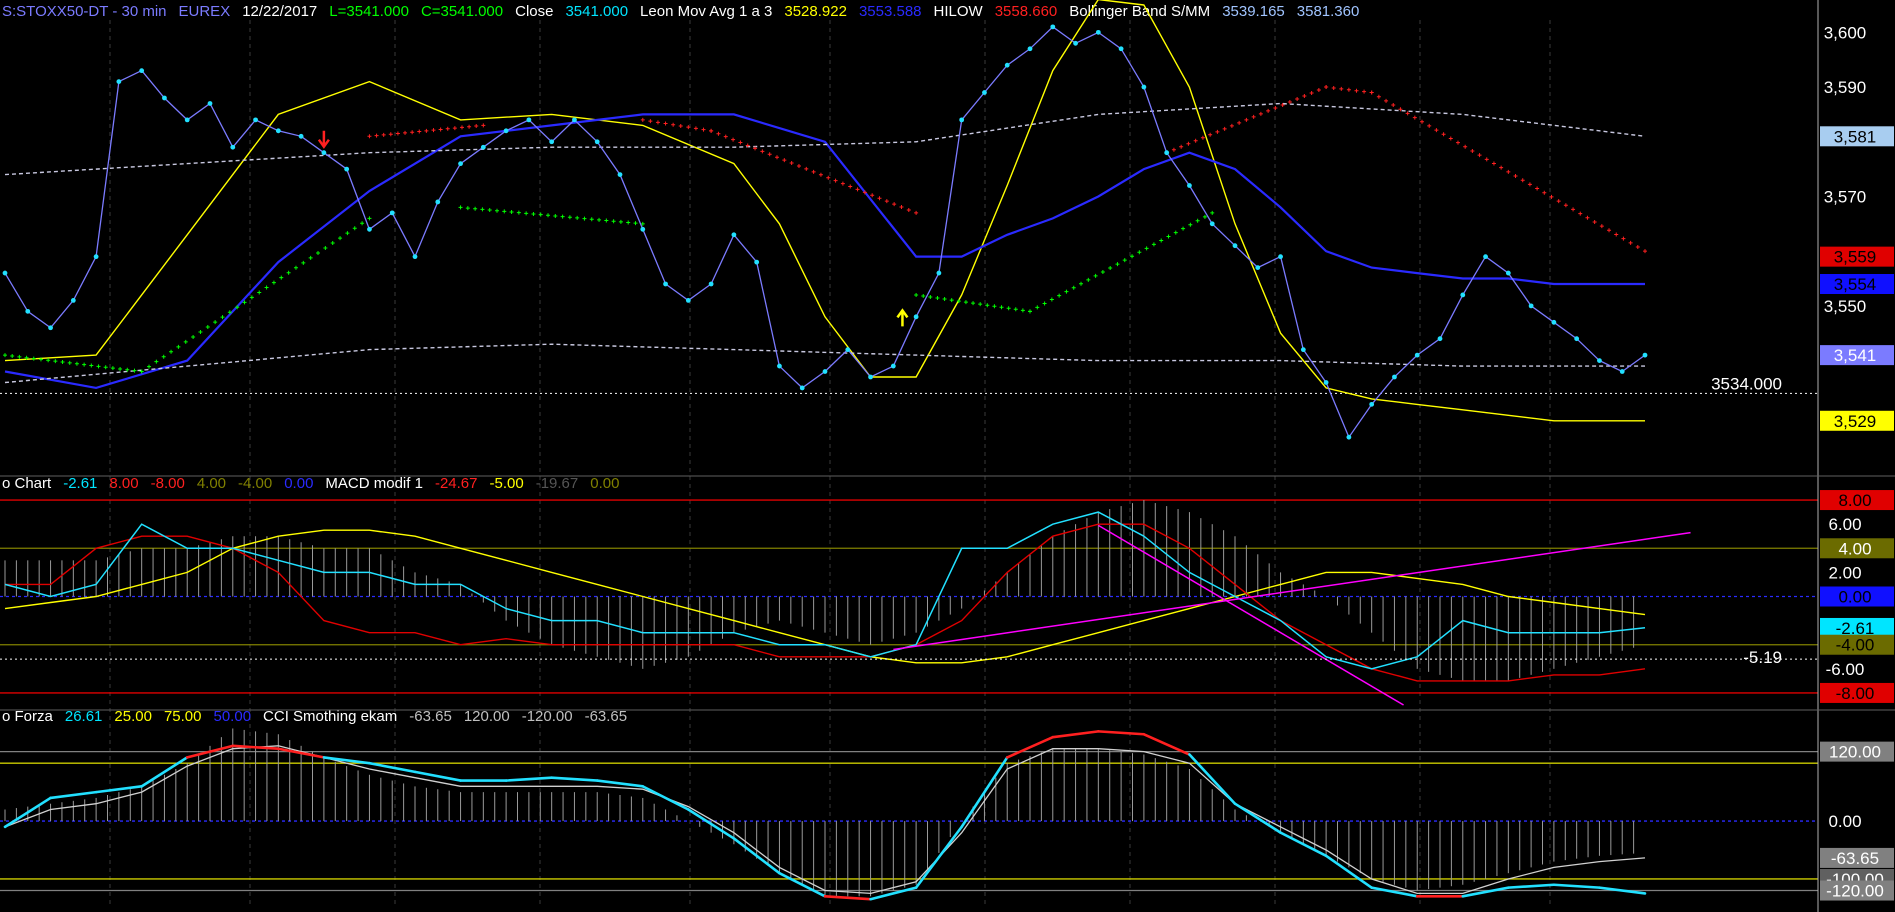  I want to click on header-item: 12/22/2017, so click(279, 11).